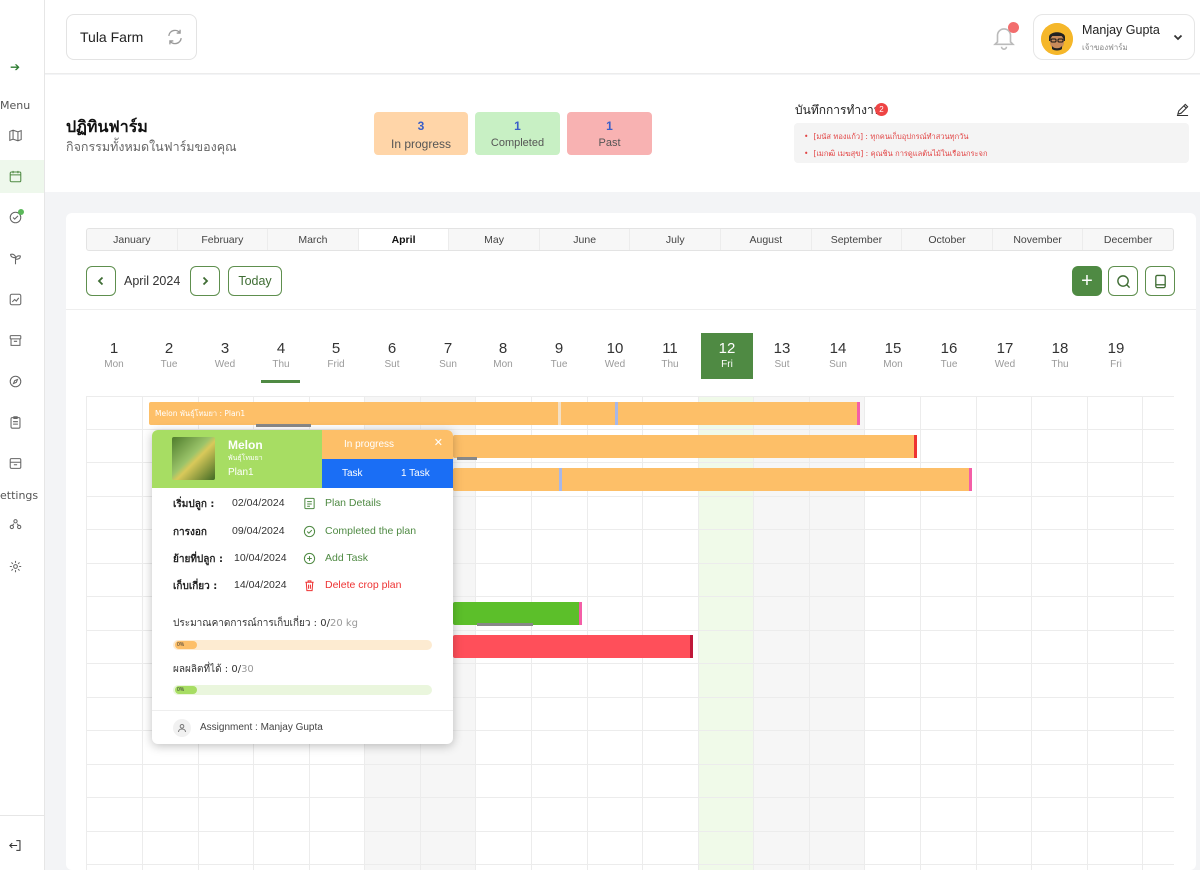  I want to click on day-name: Fri, so click(1116, 364).